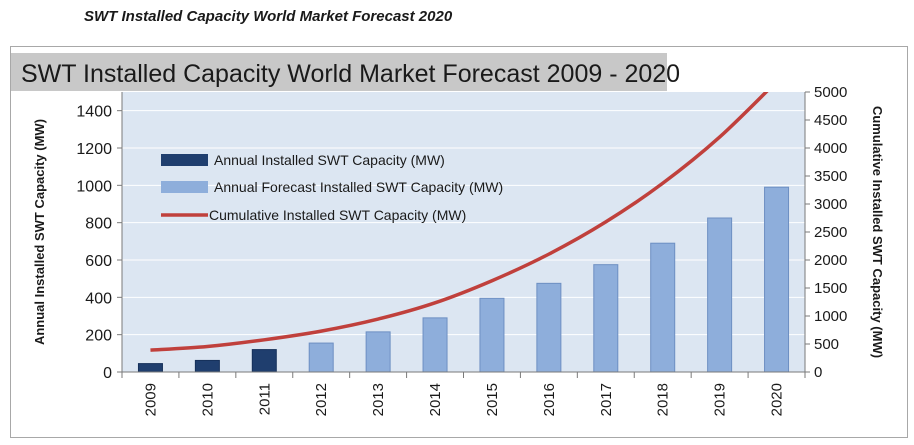  What do you see at coordinates (94, 186) in the screenshot?
I see `y-tick-label-left: 1000` at bounding box center [94, 186].